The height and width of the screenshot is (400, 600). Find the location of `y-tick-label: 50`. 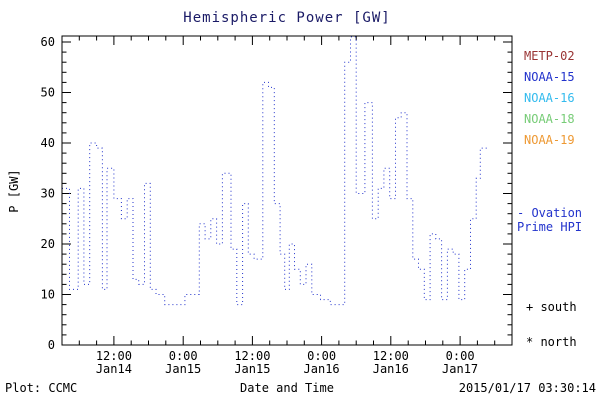

y-tick-label: 50 is located at coordinates (48, 93).